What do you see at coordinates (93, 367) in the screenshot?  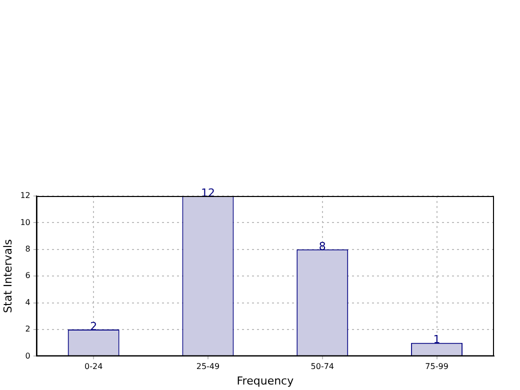 I see `x-tick-label: 0-24` at bounding box center [93, 367].